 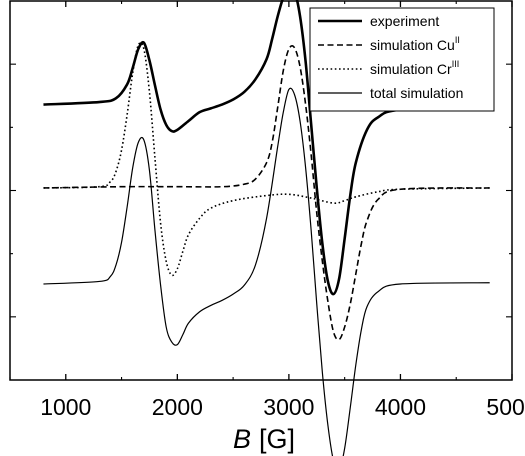 I want to click on legend-label-sim_cu: simulation CuII, so click(x=415, y=44).